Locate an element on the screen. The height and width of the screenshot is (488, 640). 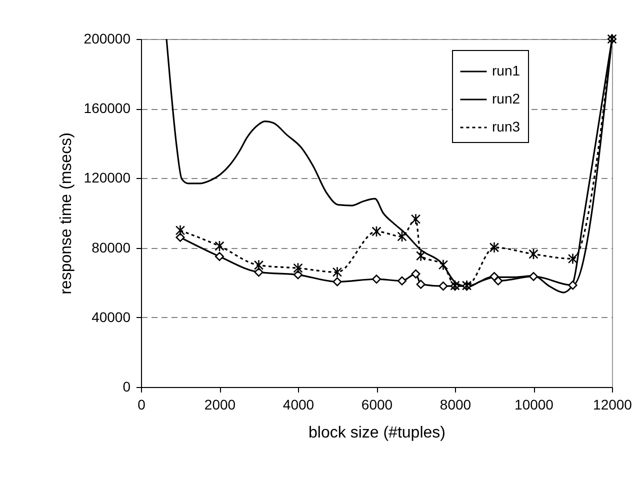
legend-label: run2 is located at coordinates (506, 98).